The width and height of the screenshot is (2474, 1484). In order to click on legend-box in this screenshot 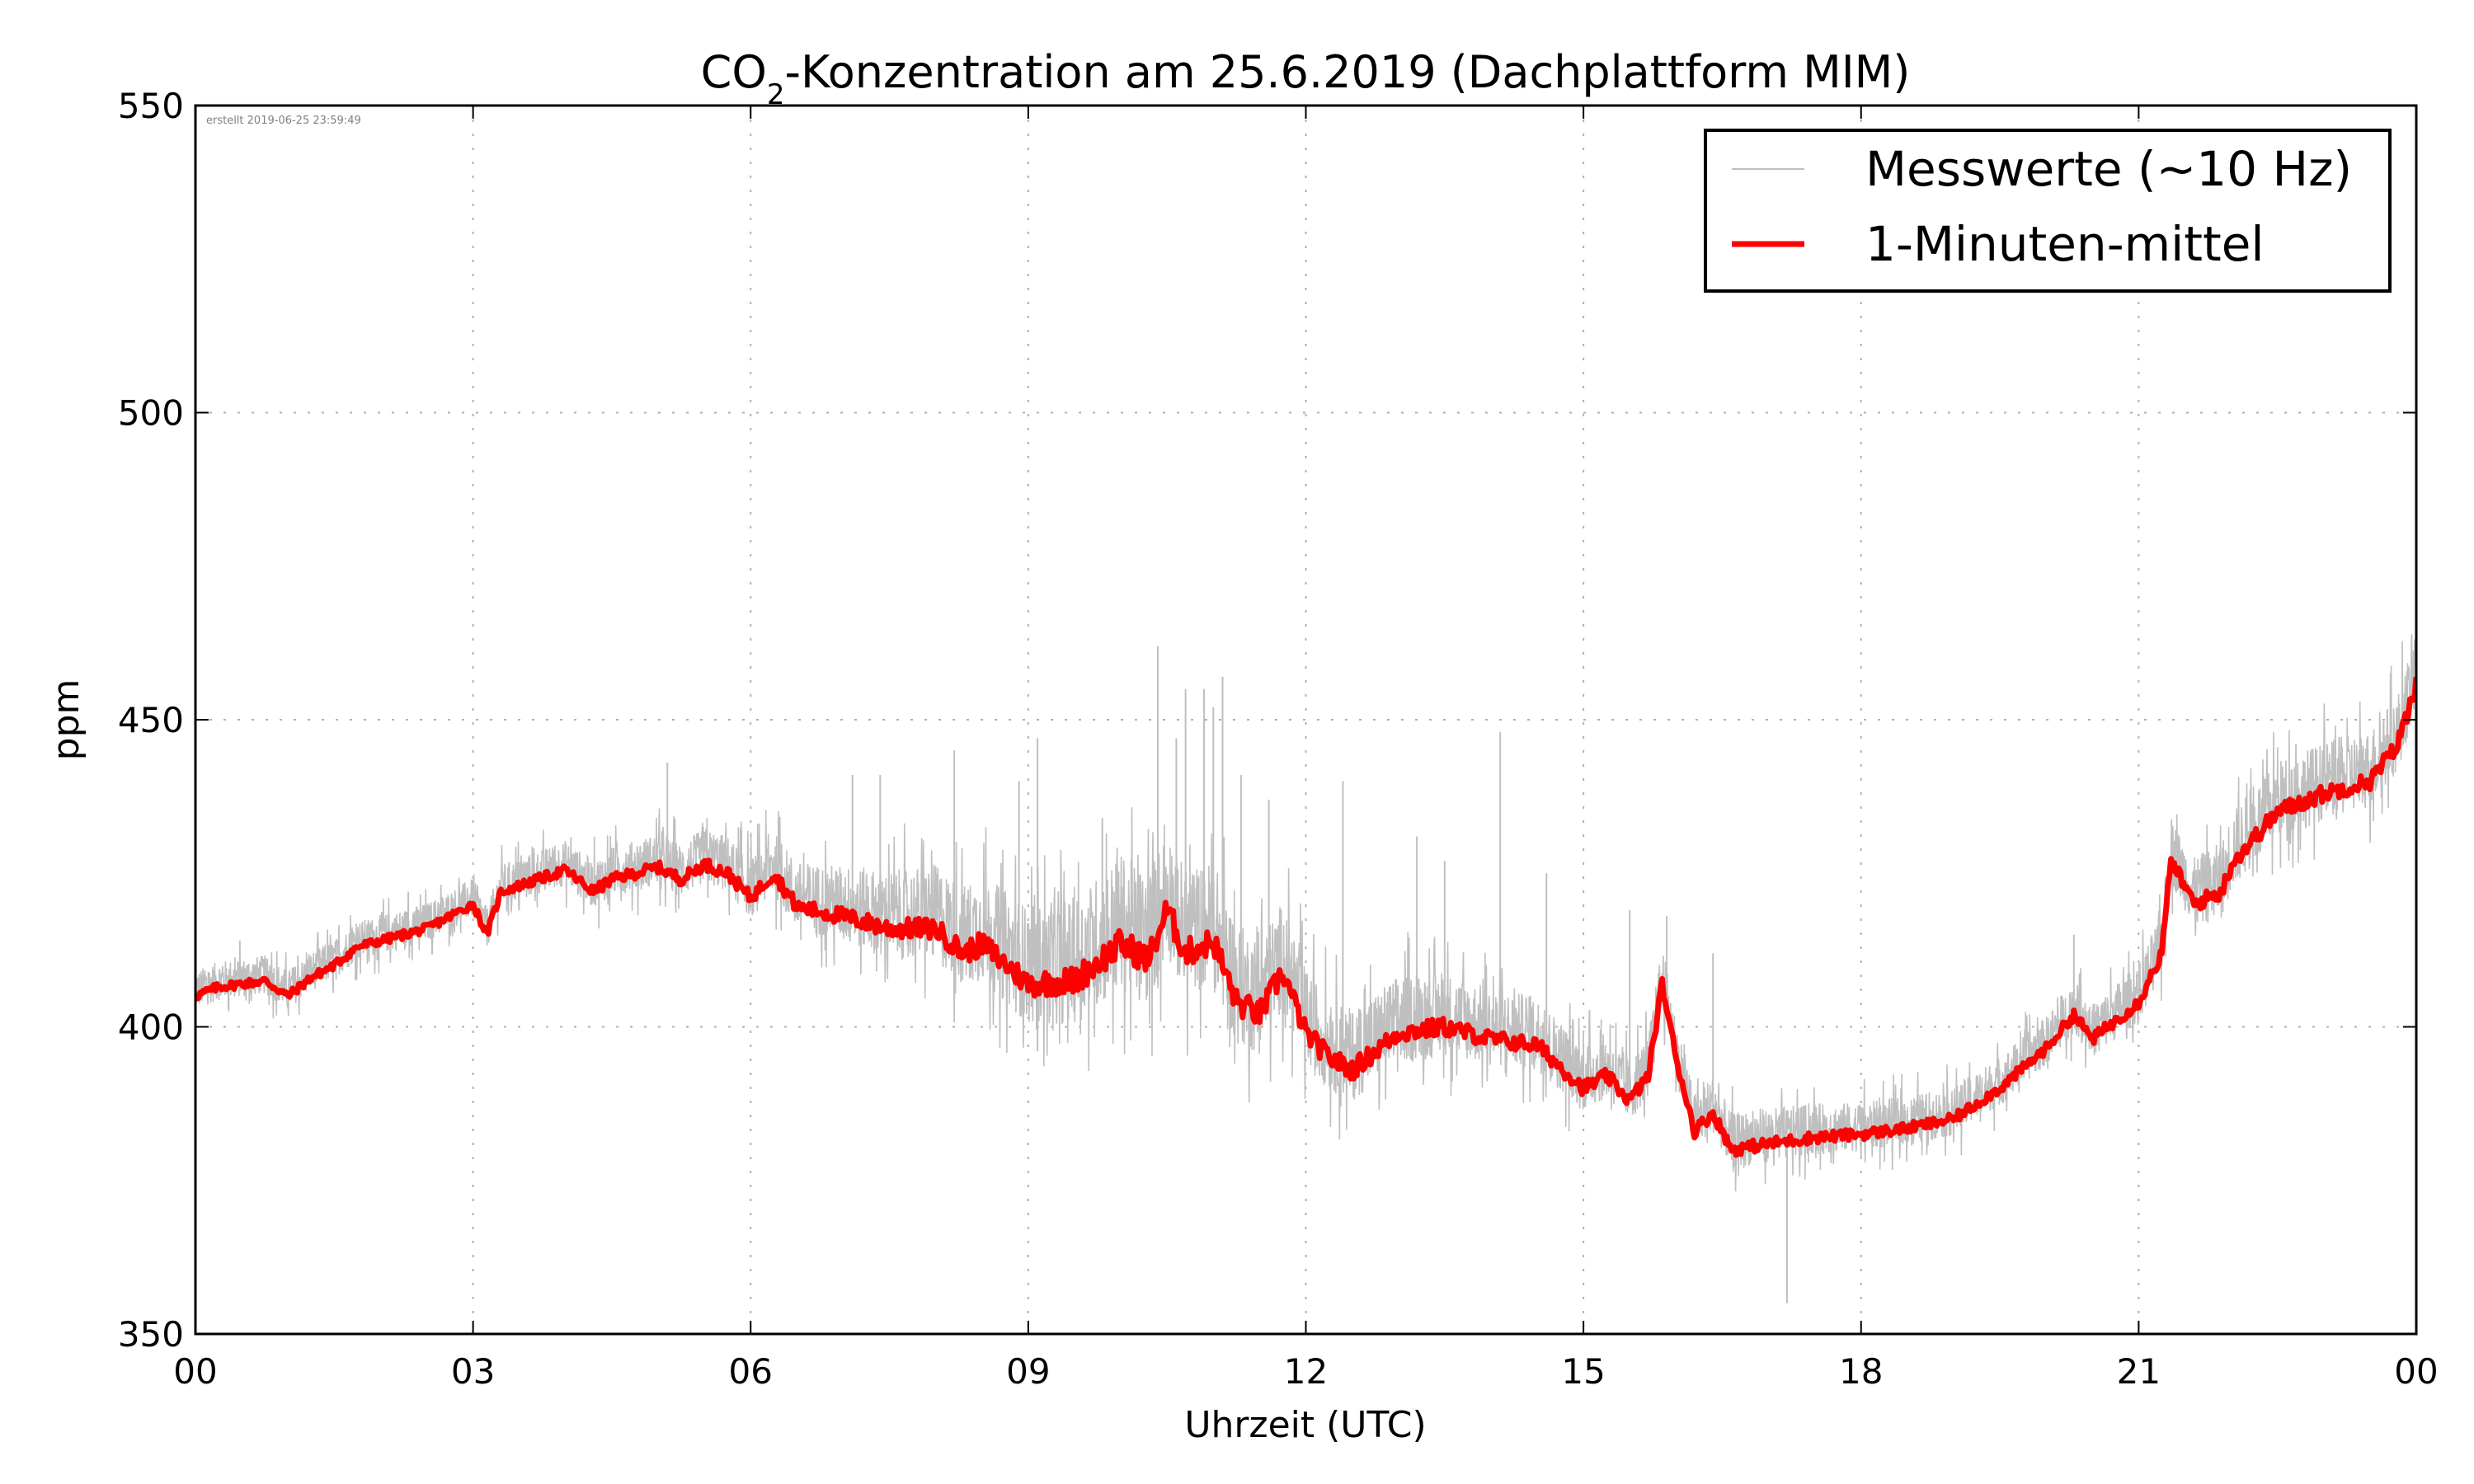, I will do `click(2048, 211)`.